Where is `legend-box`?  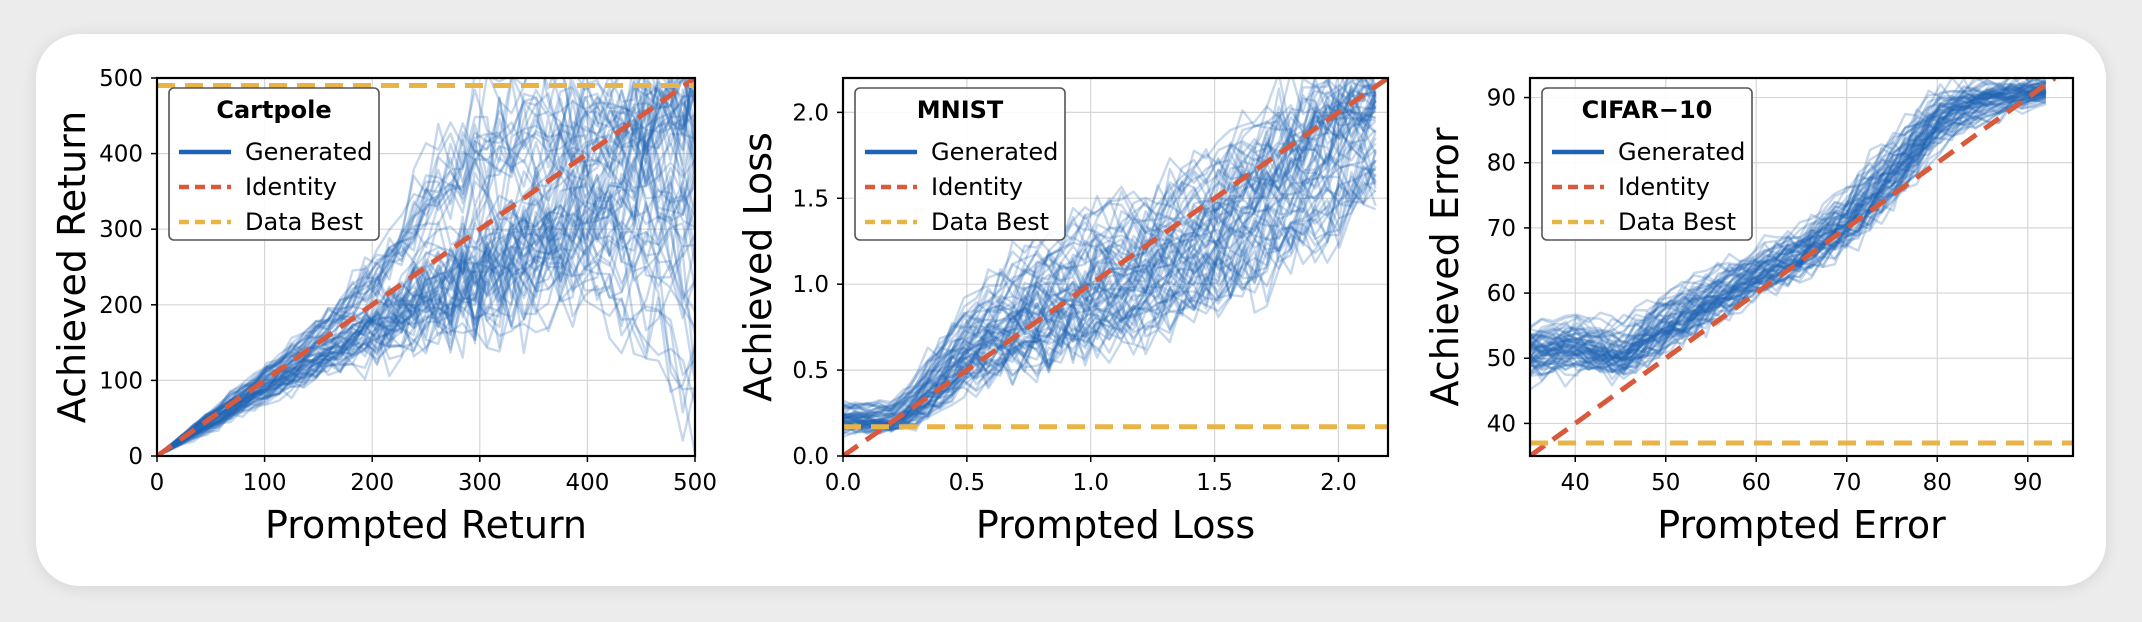
legend-box is located at coordinates (1647, 164).